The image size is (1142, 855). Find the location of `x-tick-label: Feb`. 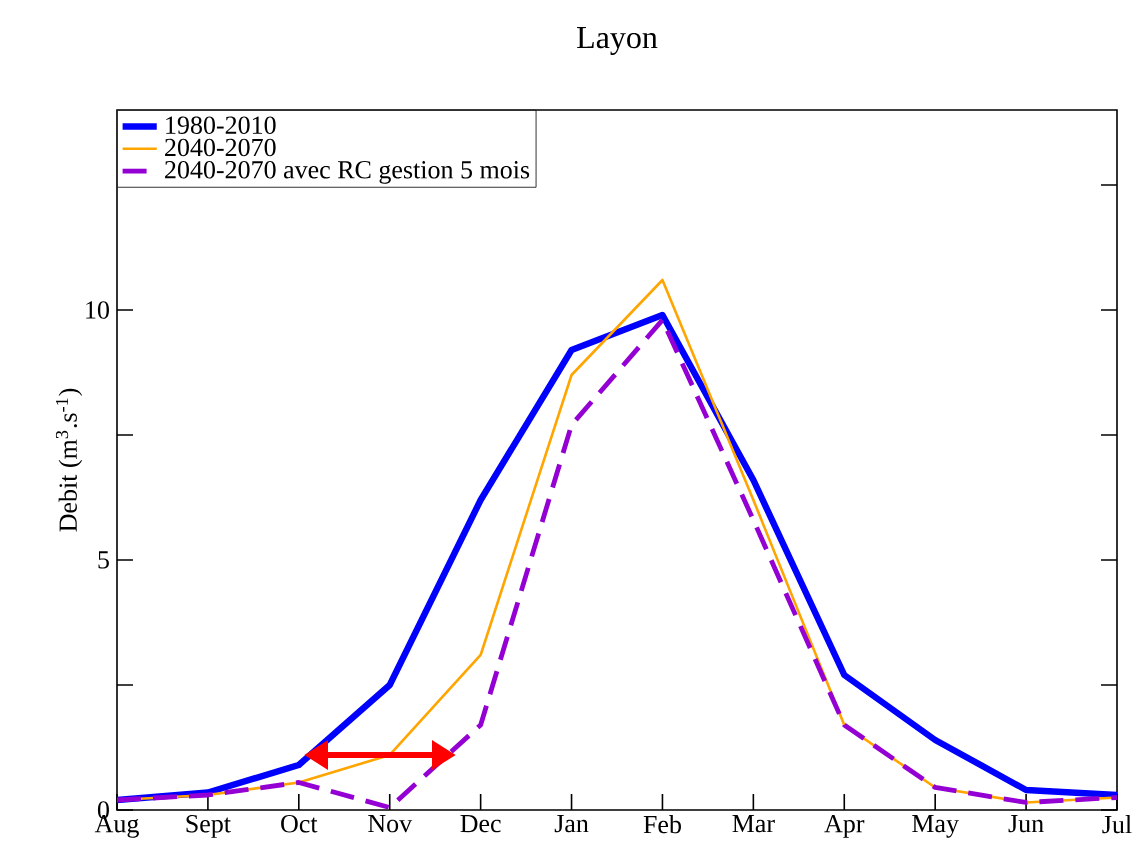

x-tick-label: Feb is located at coordinates (662, 824).